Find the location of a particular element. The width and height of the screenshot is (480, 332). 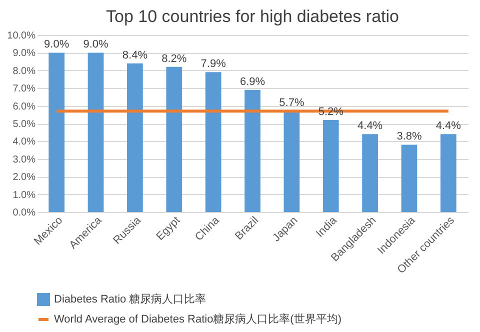

y-tick-label: 5.0% is located at coordinates (24, 124).